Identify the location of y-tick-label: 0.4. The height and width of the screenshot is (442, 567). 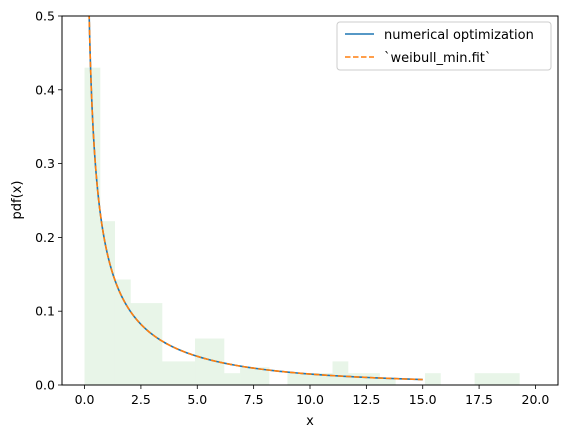
(45, 89).